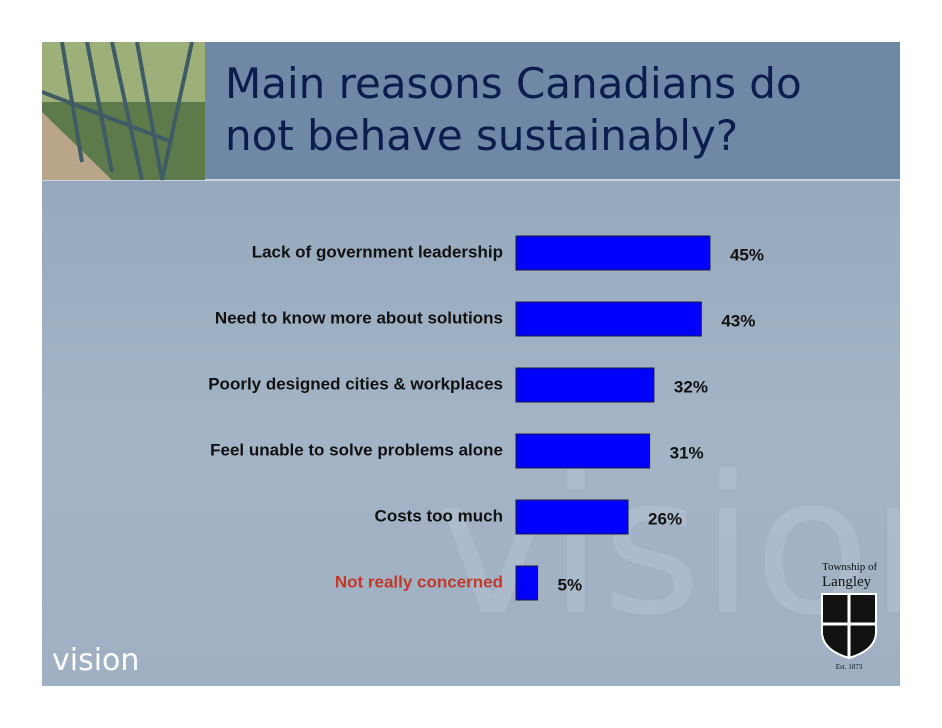 The width and height of the screenshot is (942, 728). I want to click on value-label: 45%, so click(747, 254).